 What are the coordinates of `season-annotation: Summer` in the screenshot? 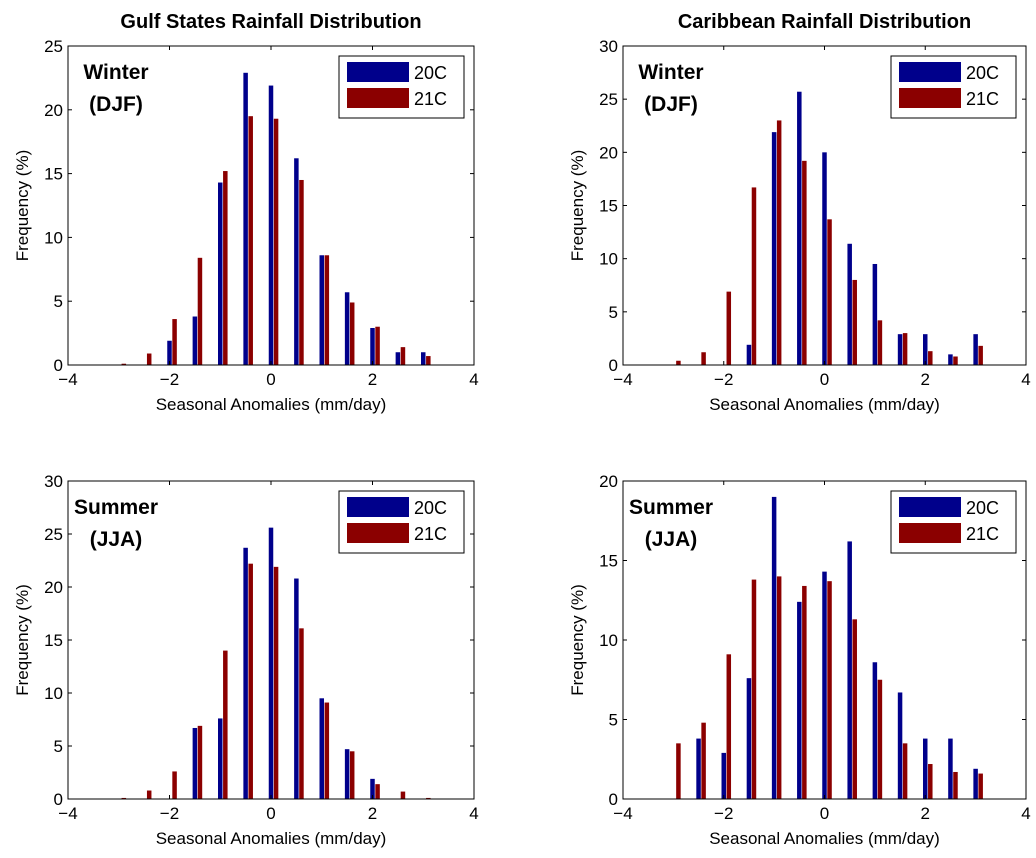 It's located at (671, 507).